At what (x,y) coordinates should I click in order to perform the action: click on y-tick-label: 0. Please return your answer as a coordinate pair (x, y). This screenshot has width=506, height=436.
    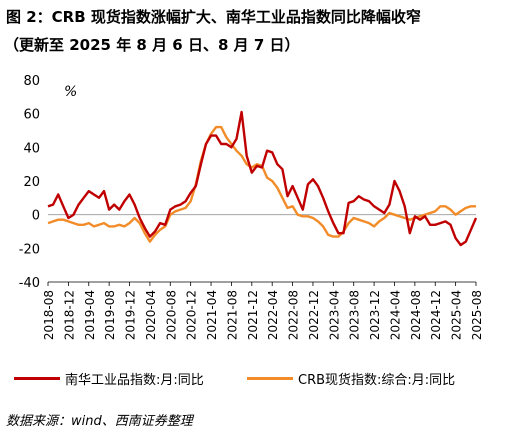
    Looking at the image, I should click on (36, 216).